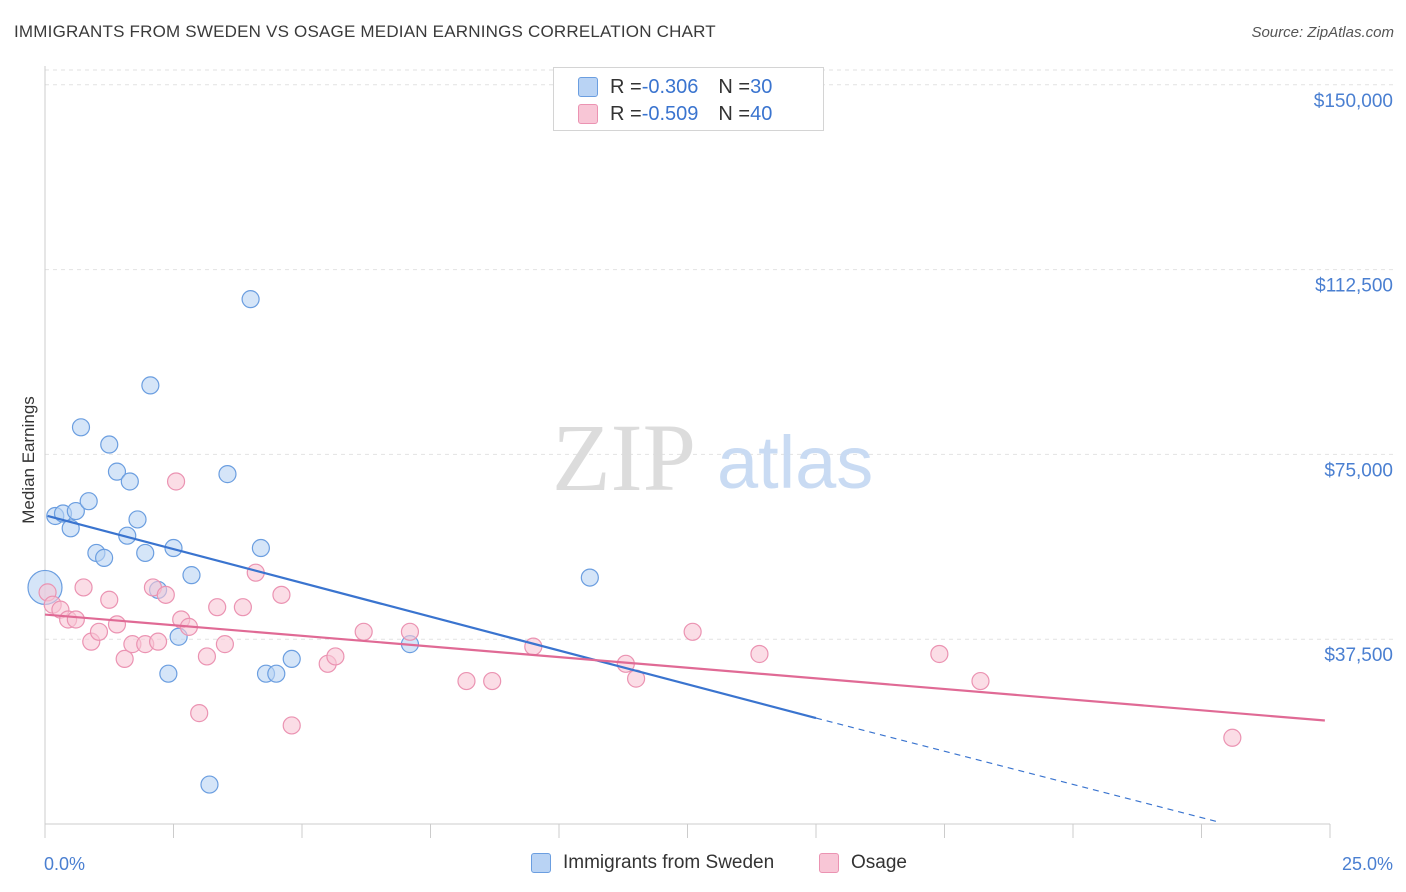  I want to click on sweden-trend-line, so click(432, 617).